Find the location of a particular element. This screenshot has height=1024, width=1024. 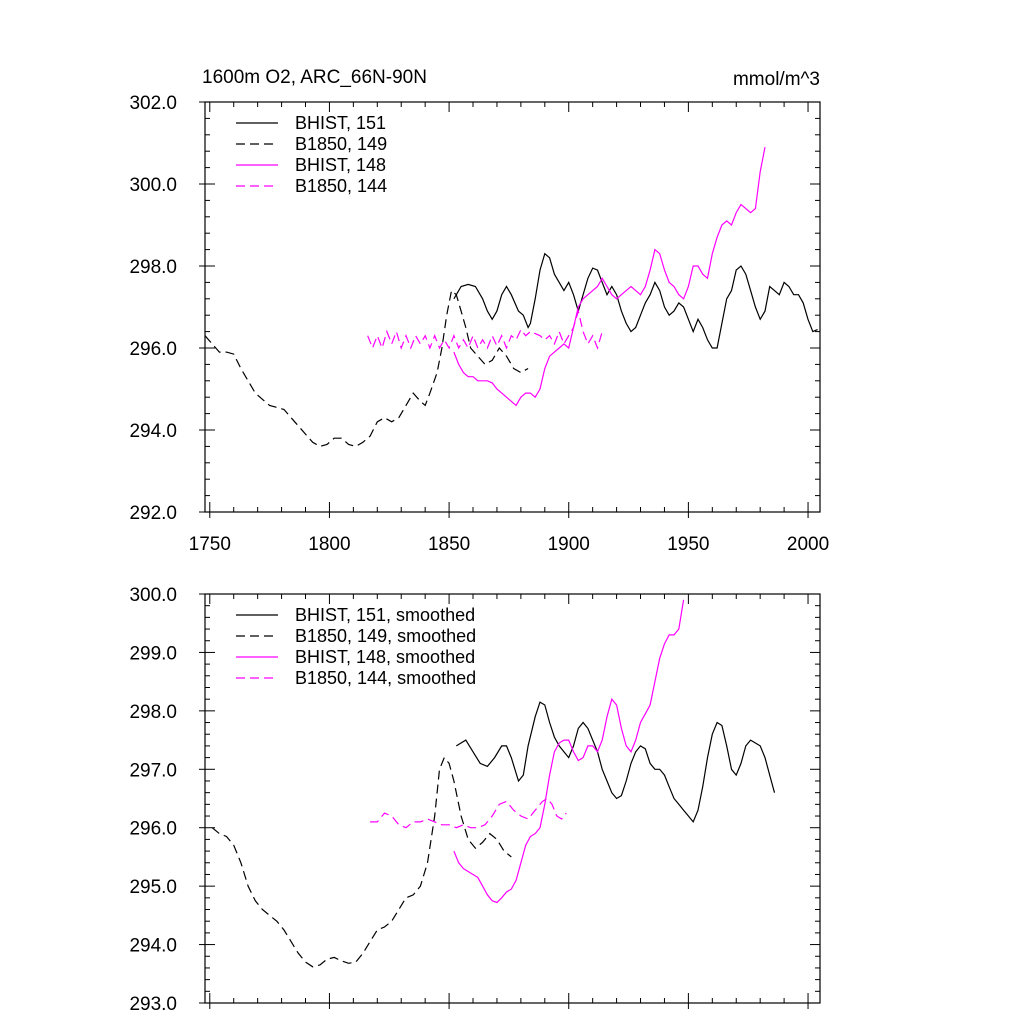

bottom-y-tick-label: 293.0 is located at coordinates (153, 1004).